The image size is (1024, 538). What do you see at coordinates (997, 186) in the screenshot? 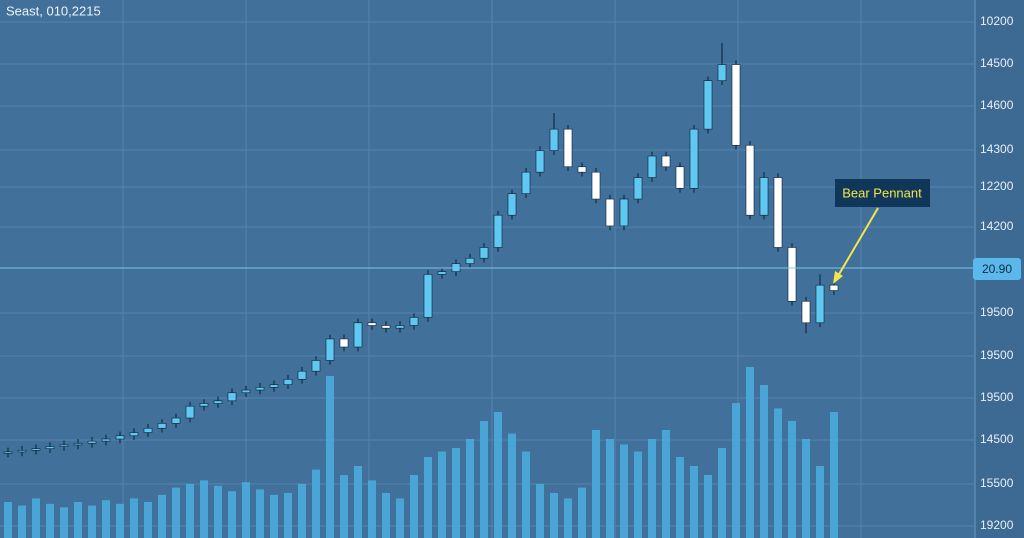
I see `price-axis-label: 12200` at bounding box center [997, 186].